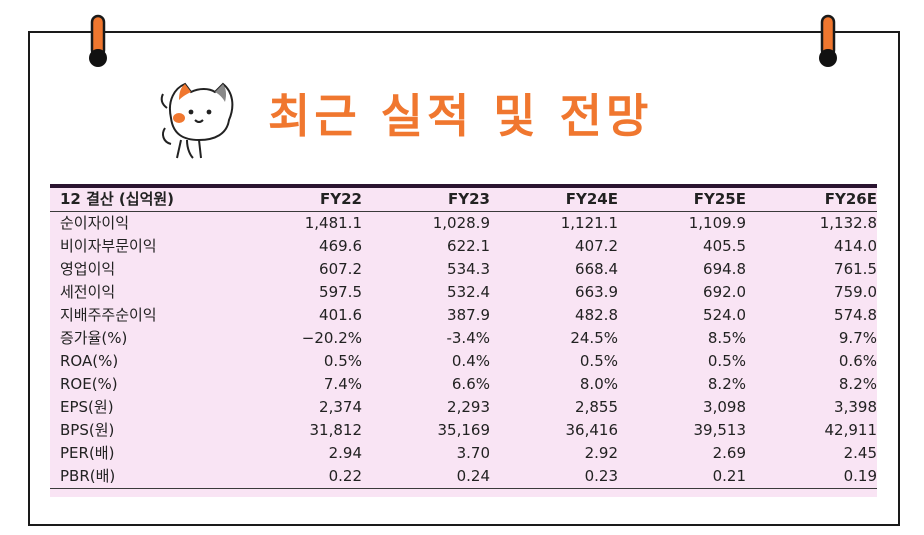 This screenshot has width=924, height=535. Describe the element at coordinates (89, 384) in the screenshot. I see `row-label: ROE(%)` at that location.